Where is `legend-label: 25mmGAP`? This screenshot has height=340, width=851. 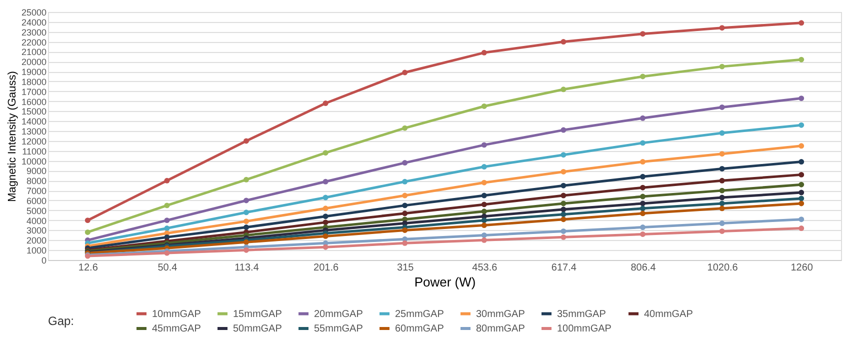
legend-label: 25mmGAP is located at coordinates (419, 314).